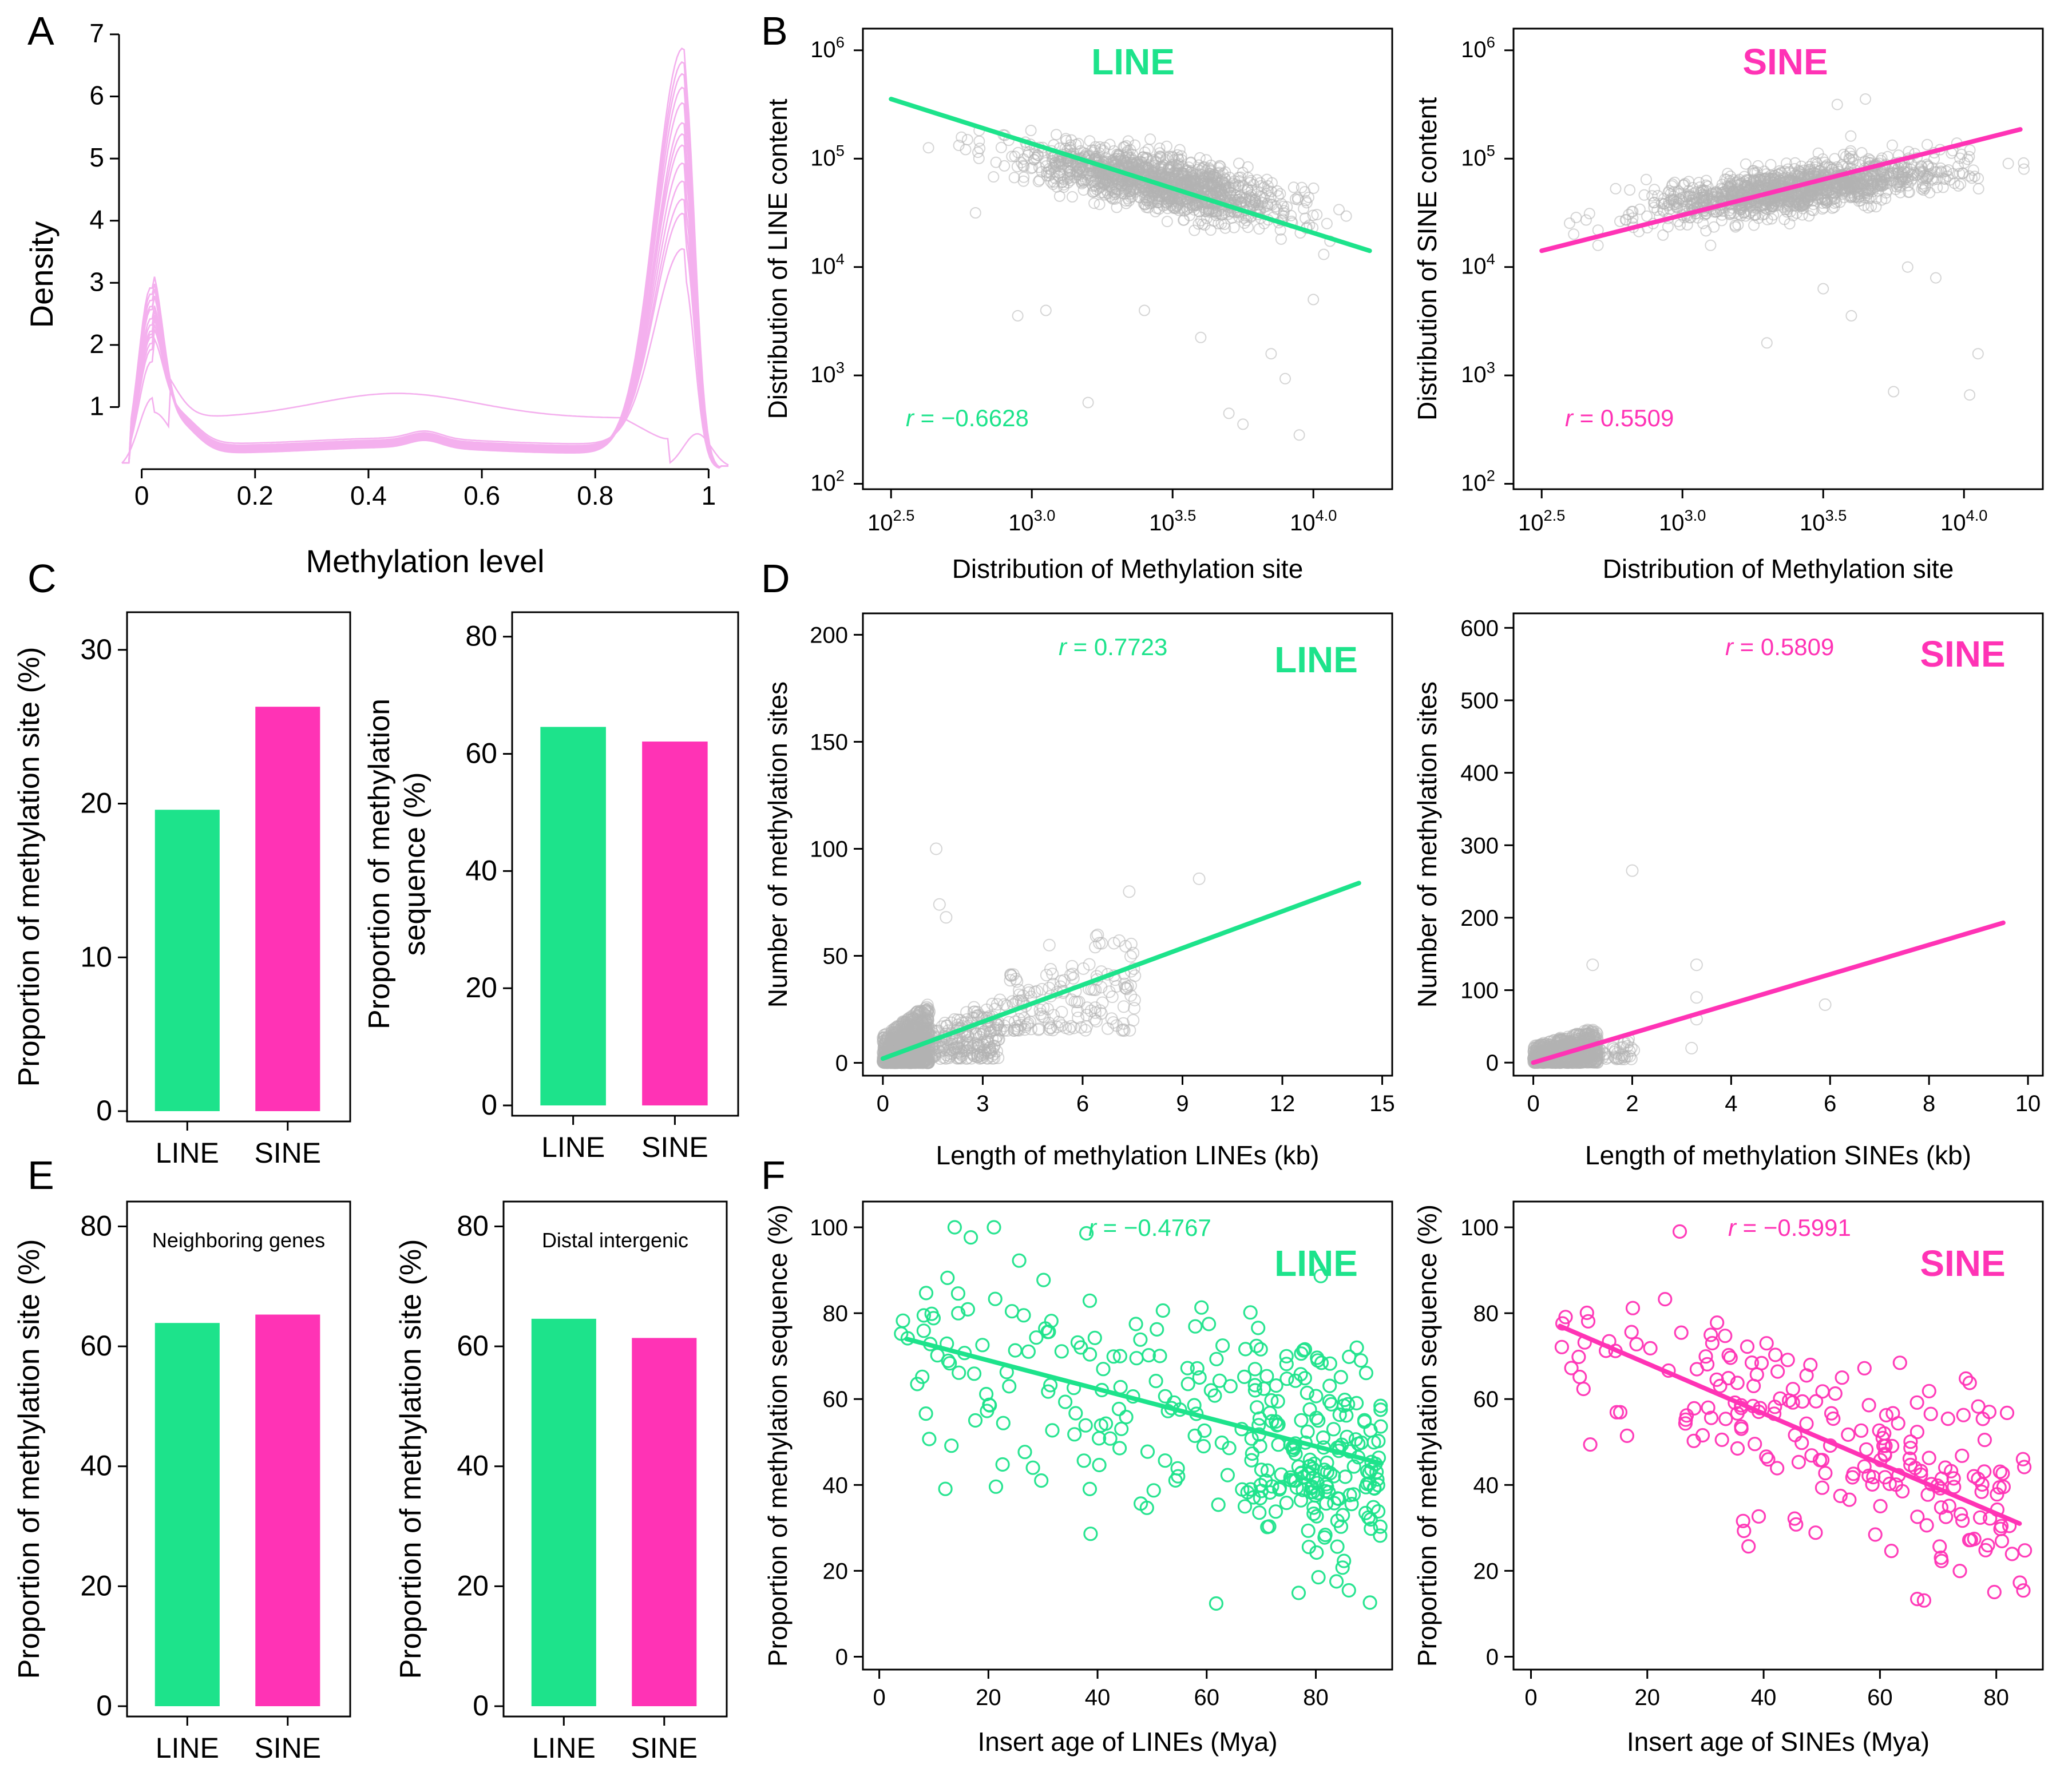 Image resolution: width=2072 pixels, height=1772 pixels. I want to click on x-tick-label: 15, so click(1382, 1103).